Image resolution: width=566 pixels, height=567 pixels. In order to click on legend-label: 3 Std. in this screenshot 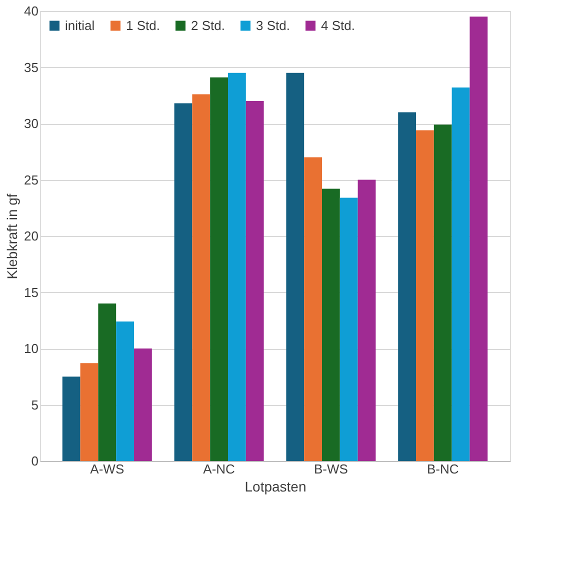, I will do `click(273, 25)`.